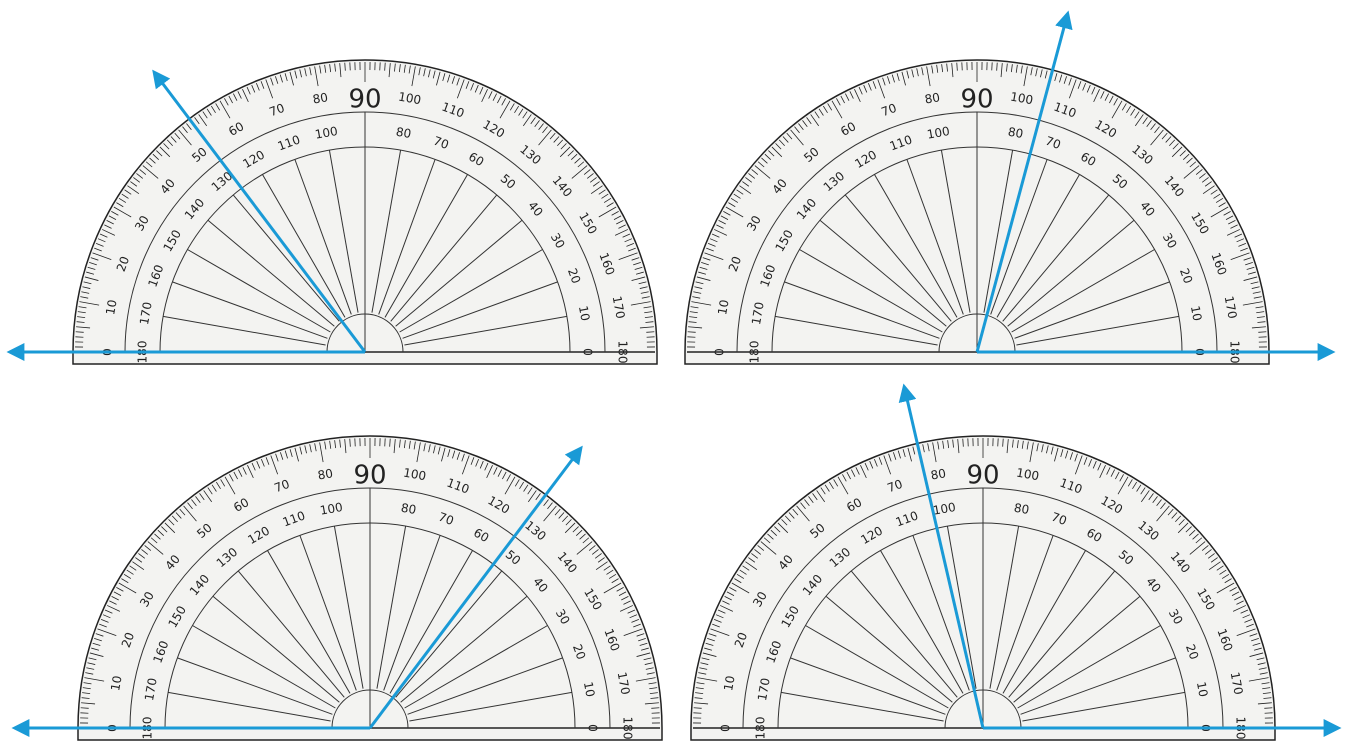 The image size is (1351, 746). I want to click on outer-label: 60, so click(236, 129).